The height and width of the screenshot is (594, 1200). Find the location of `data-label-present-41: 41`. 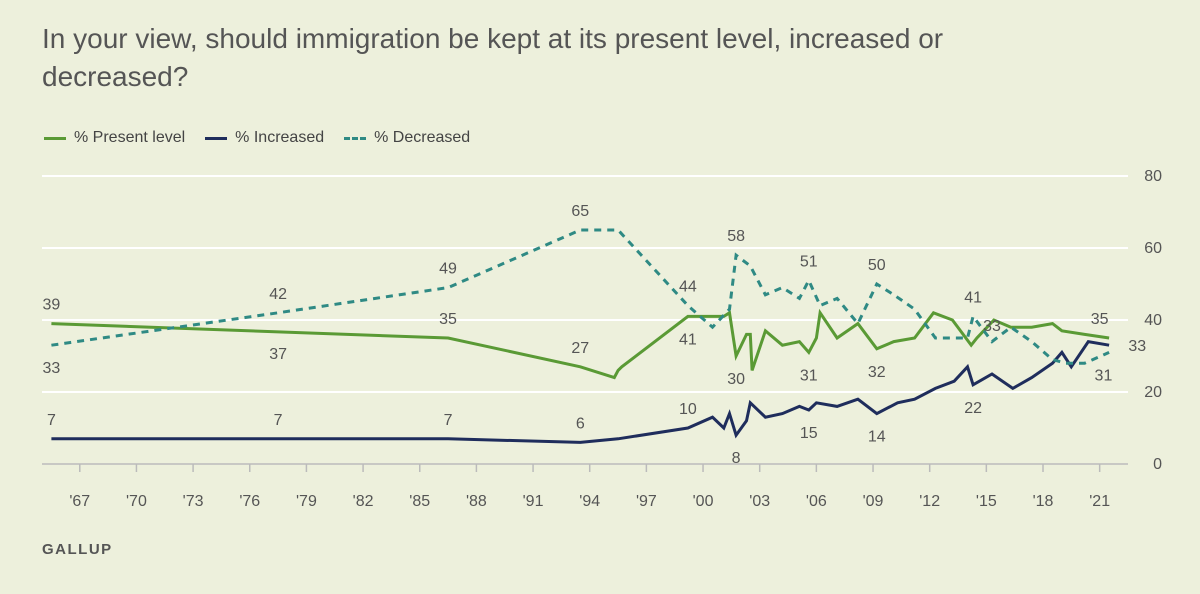

data-label-present-41: 41 is located at coordinates (688, 339).